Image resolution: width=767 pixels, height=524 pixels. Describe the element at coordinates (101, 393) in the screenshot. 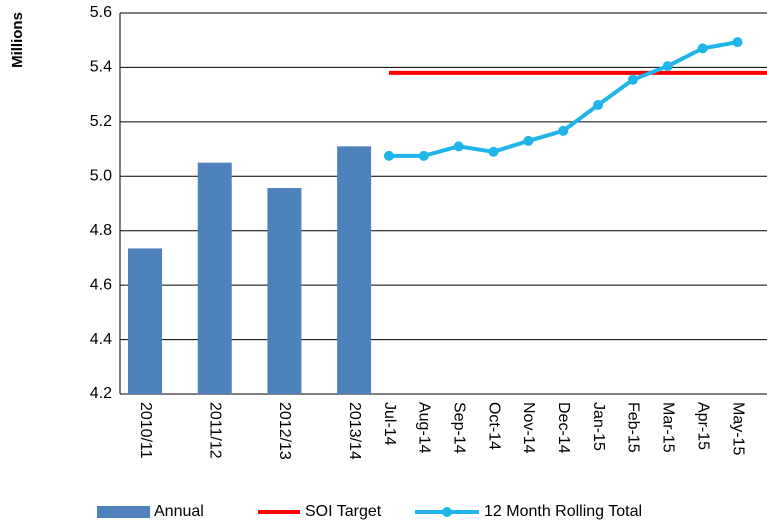

I see `y-tick-label: 4.2` at that location.